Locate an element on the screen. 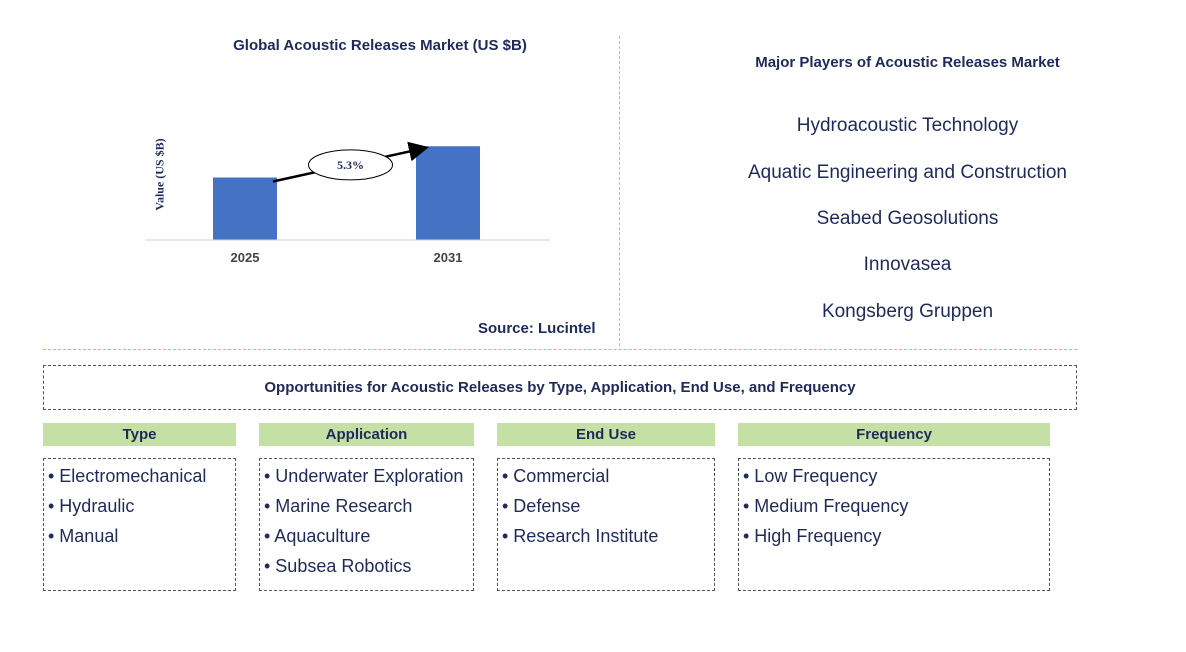 The image size is (1186, 652). category-item: • Low Frequency is located at coordinates (810, 476).